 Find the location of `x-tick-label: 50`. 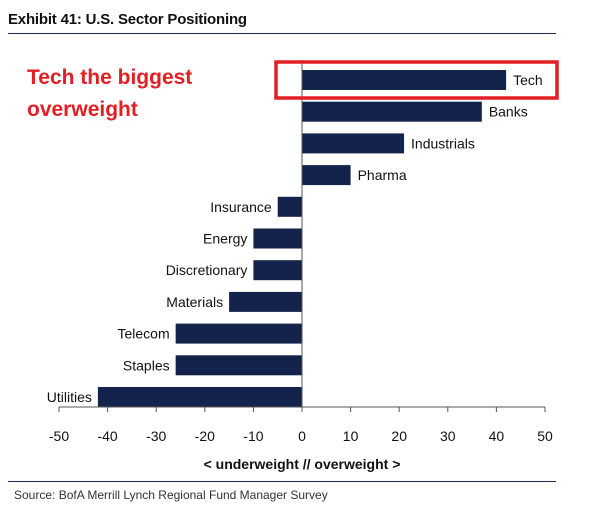

x-tick-label: 50 is located at coordinates (545, 436).